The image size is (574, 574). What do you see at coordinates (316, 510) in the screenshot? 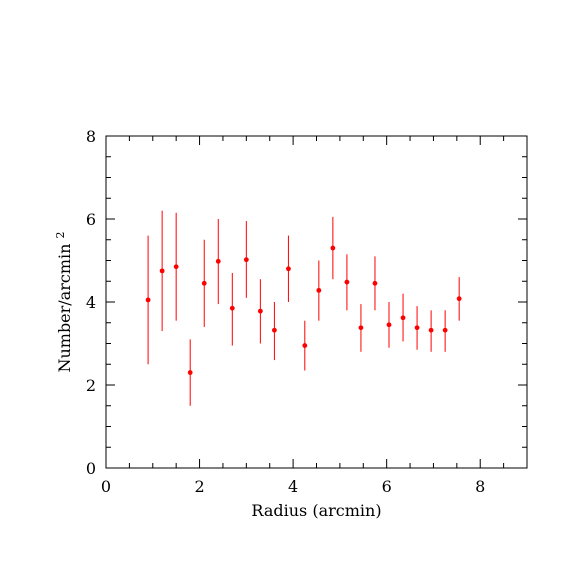
I see `x-axis-label: Radius (arcmin)` at bounding box center [316, 510].